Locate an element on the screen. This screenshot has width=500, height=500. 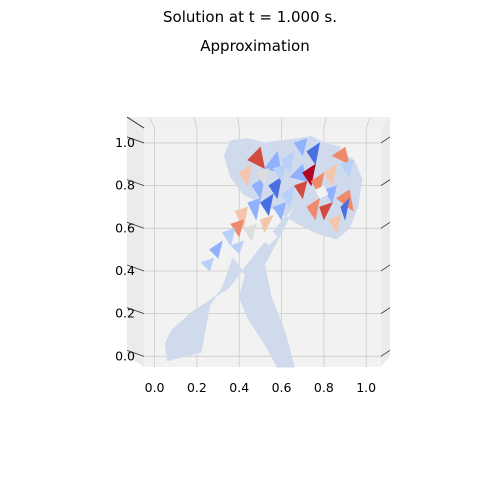
y-tick-label: 0.6 is located at coordinates (125, 227).